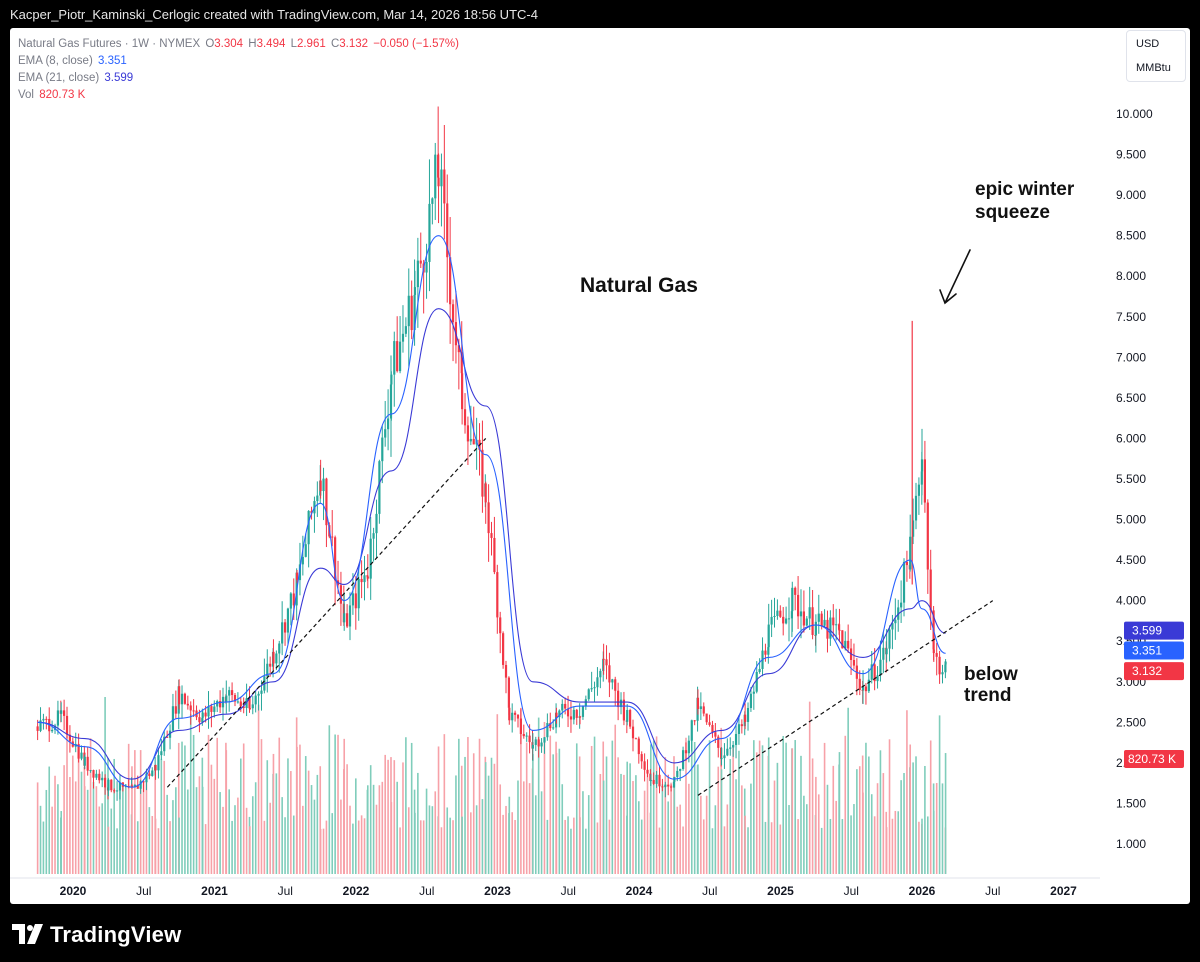 Image resolution: width=1200 pixels, height=962 pixels. Describe the element at coordinates (639, 285) in the screenshot. I see `annotation-natural-gas: Natural Gas` at that location.